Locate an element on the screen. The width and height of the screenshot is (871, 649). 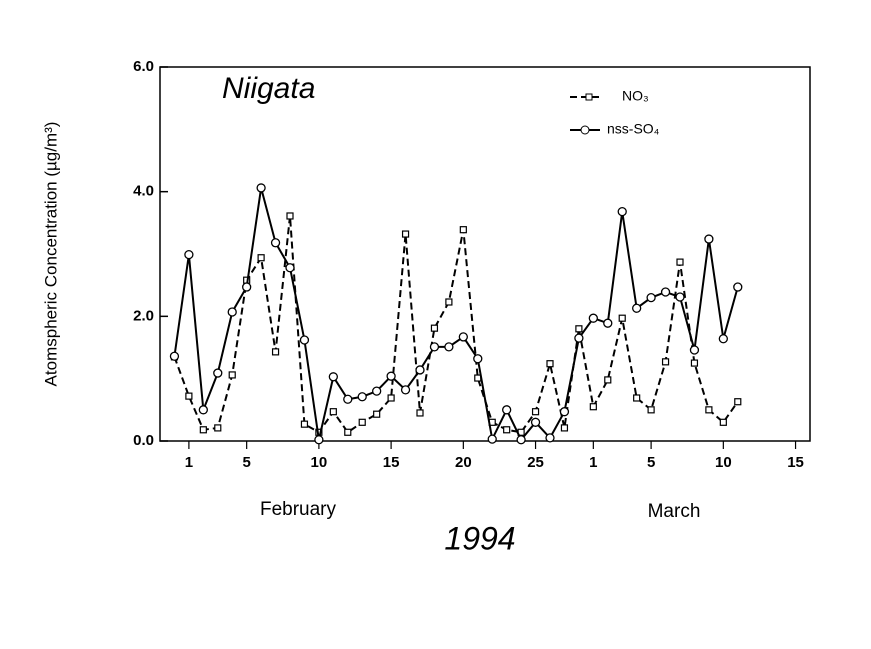
legend-label: nss-SO₄ is located at coordinates (633, 129).